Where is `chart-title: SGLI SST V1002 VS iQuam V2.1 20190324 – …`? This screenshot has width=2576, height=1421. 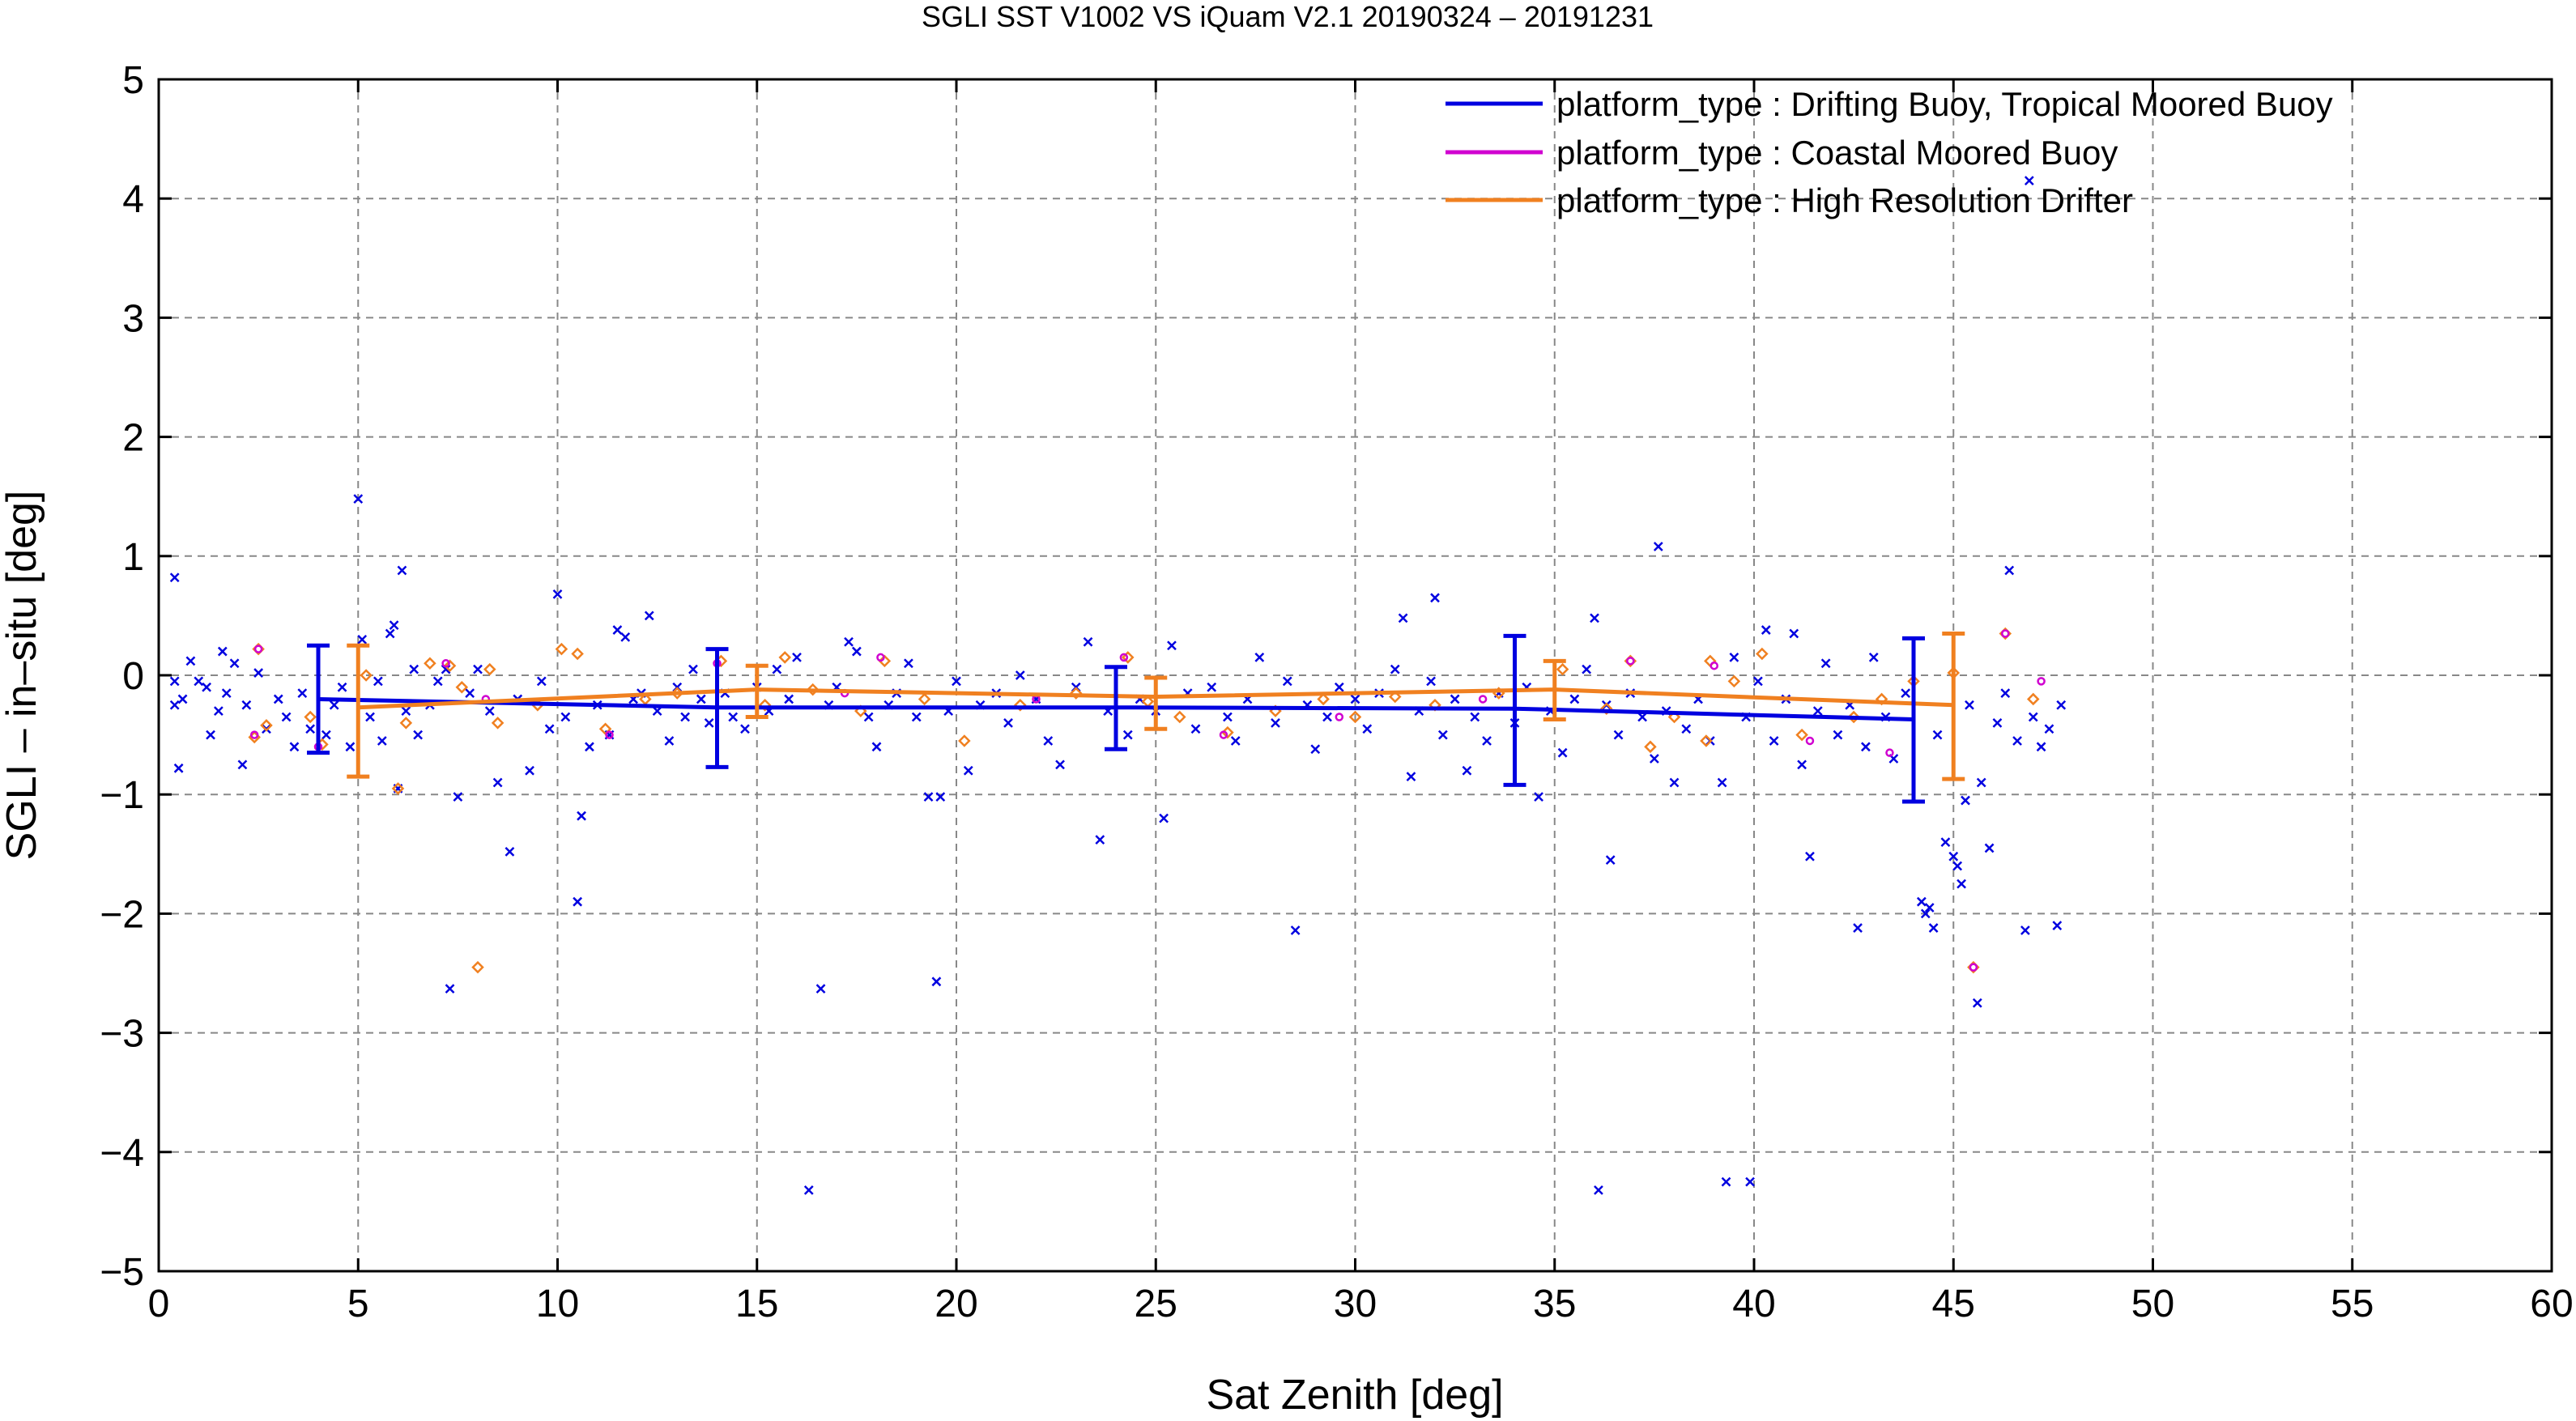 chart-title: SGLI SST V1002 VS iQuam V2.1 20190324 – … is located at coordinates (1288, 16).